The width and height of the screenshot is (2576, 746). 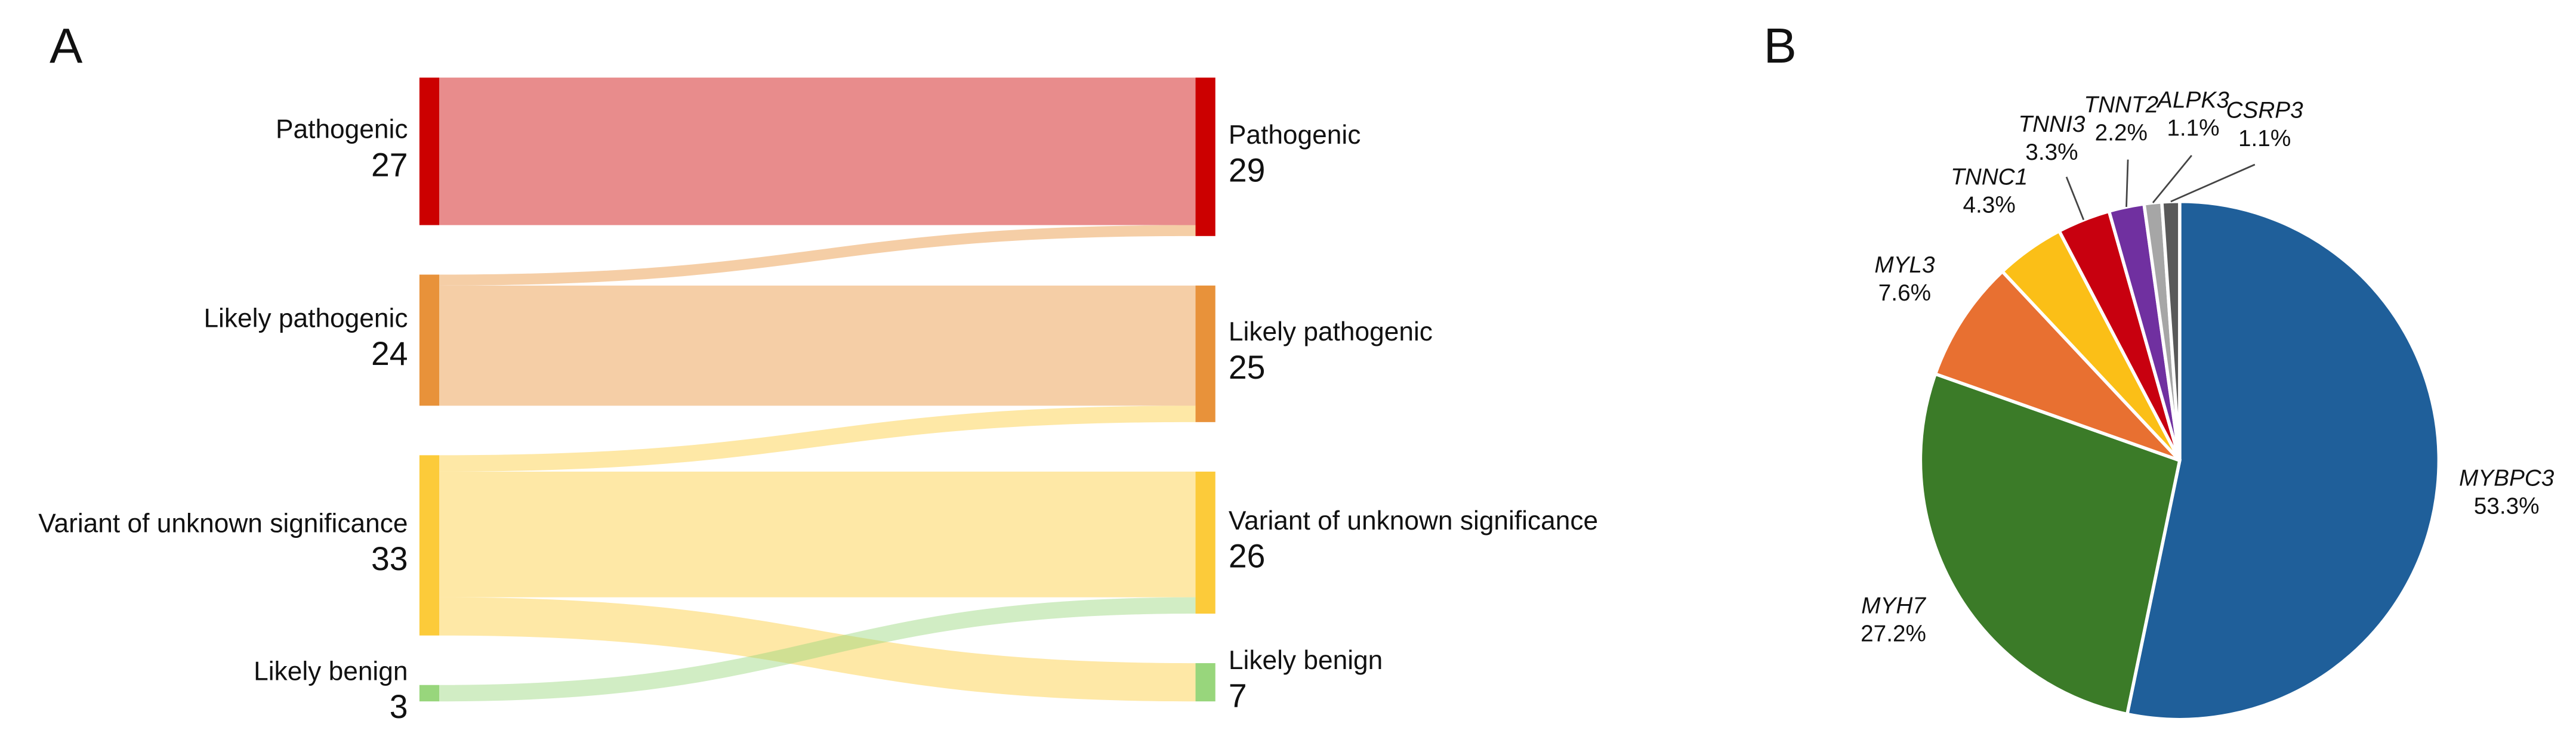 I want to click on slice-value: 2.2%, so click(x=2121, y=133).